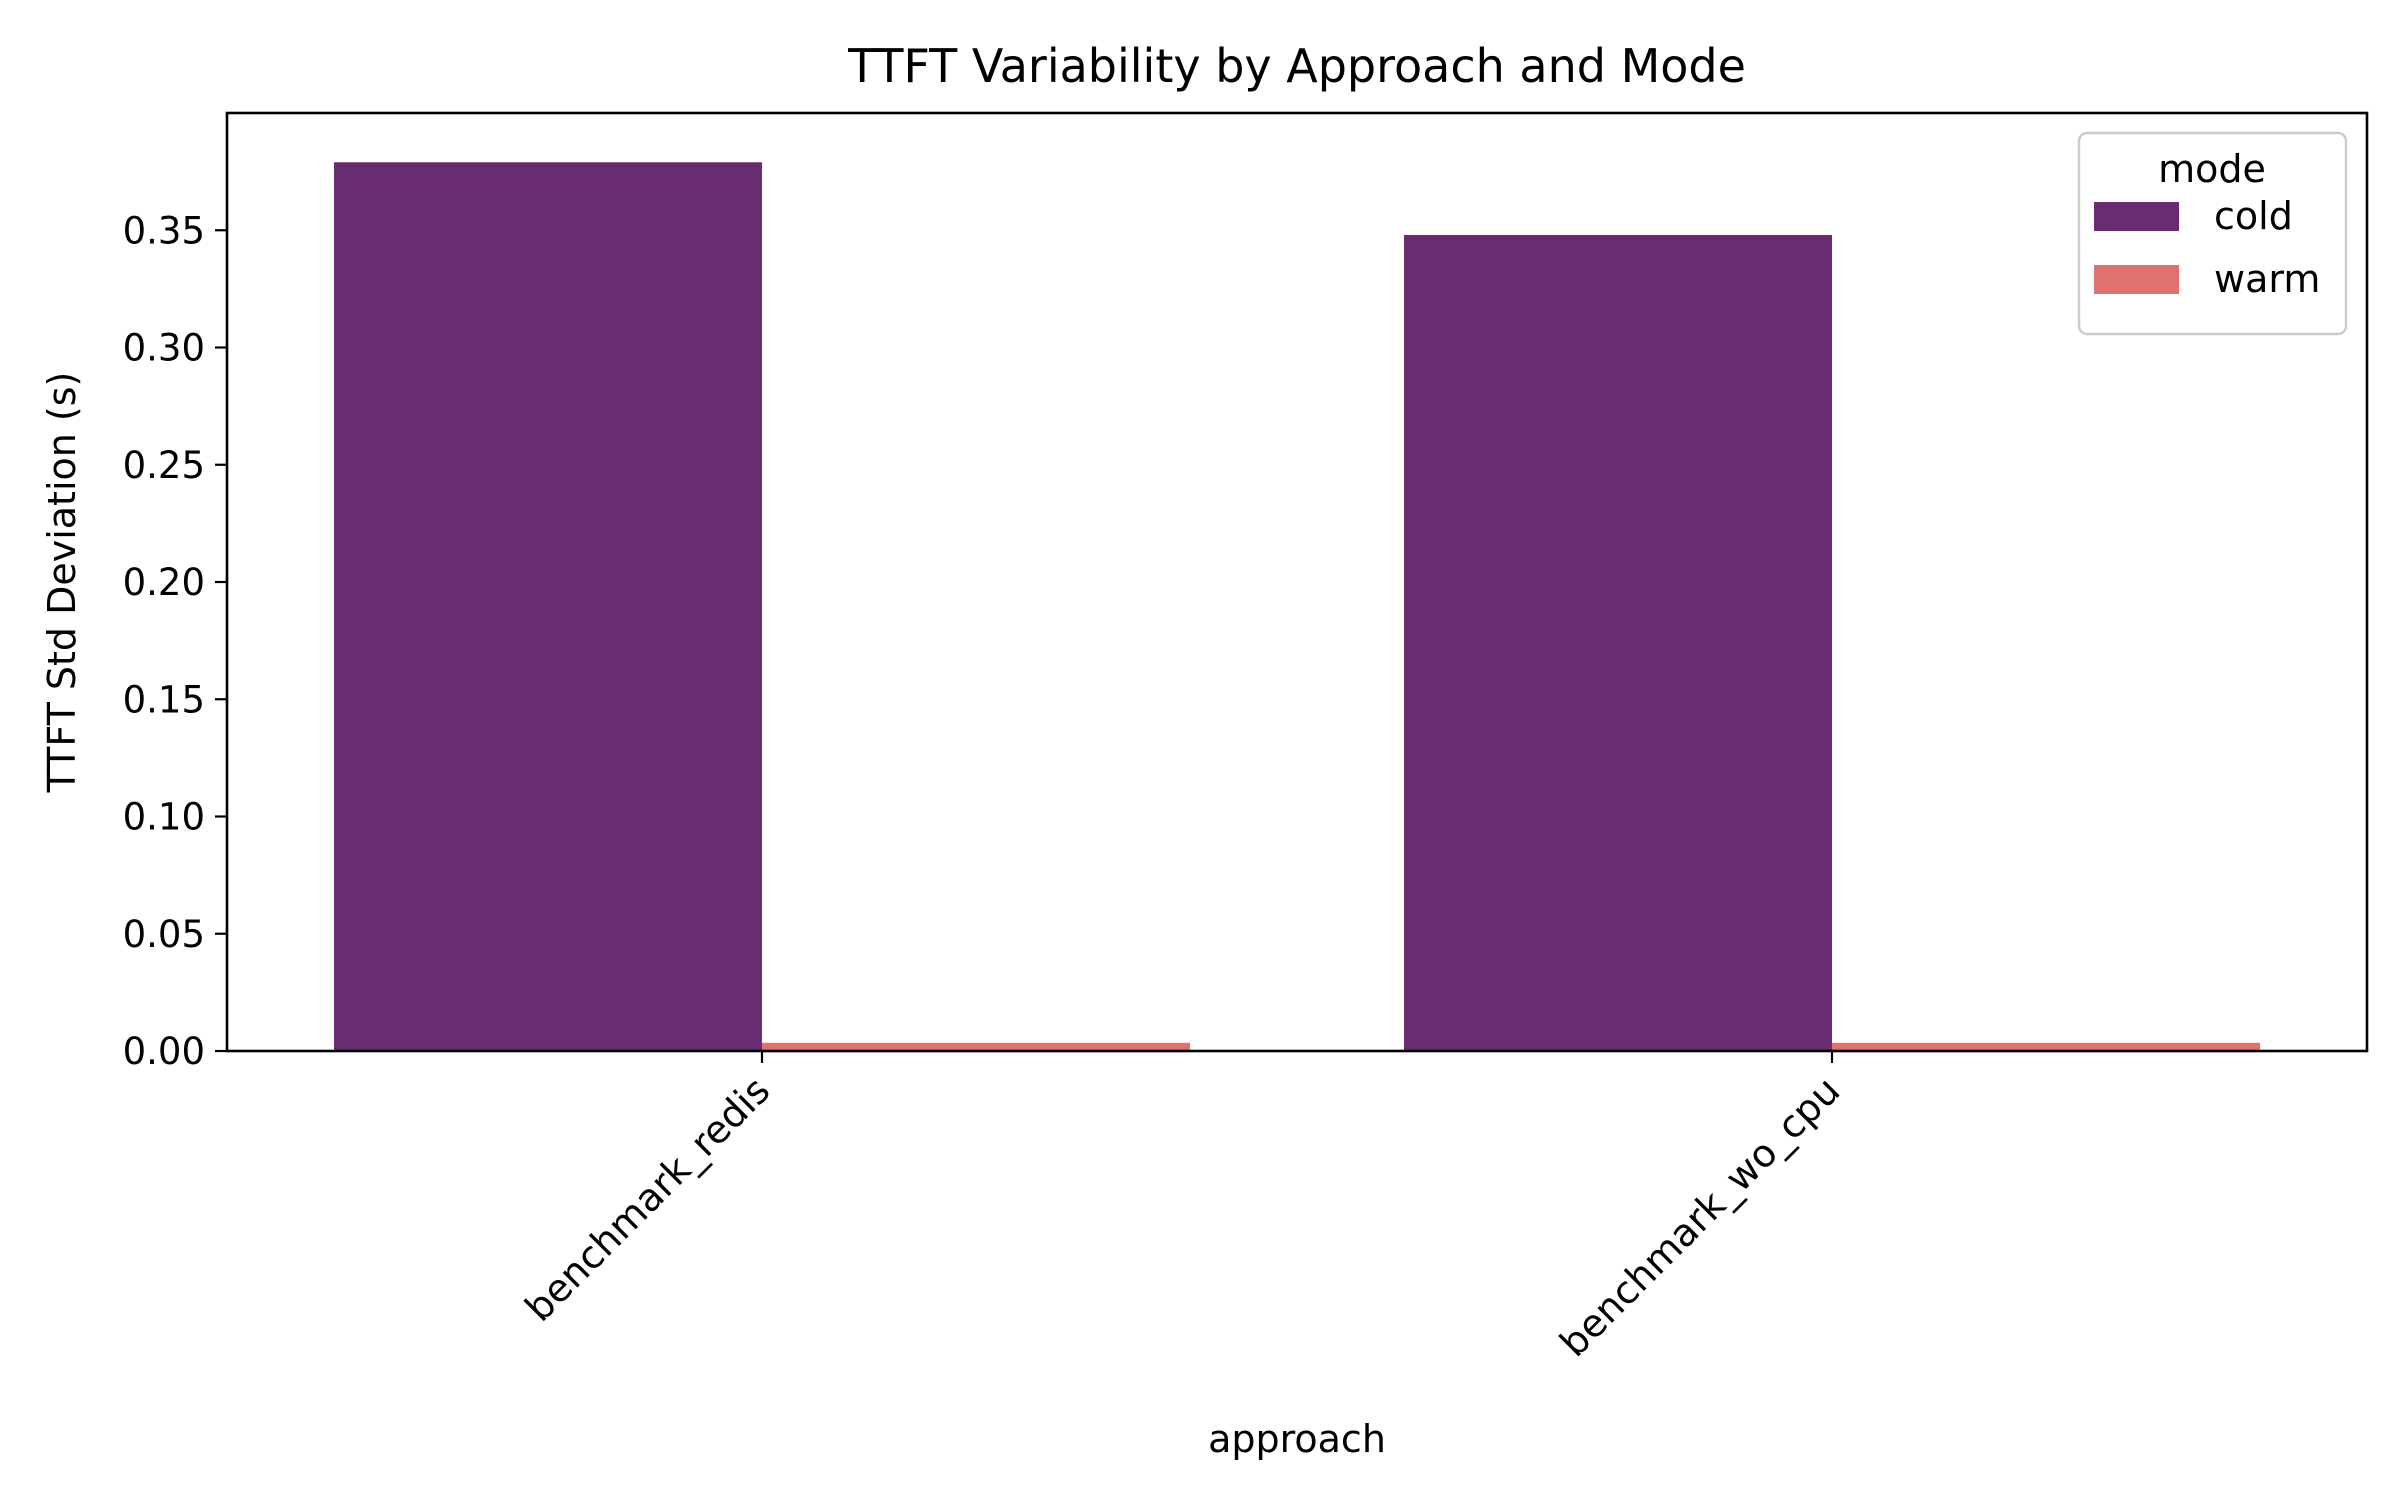  Describe the element at coordinates (175, 641) in the screenshot. I see `y-axis: 0.00 0.05 0.10 0.15 0.20 0.25 0.30 0.35` at that location.